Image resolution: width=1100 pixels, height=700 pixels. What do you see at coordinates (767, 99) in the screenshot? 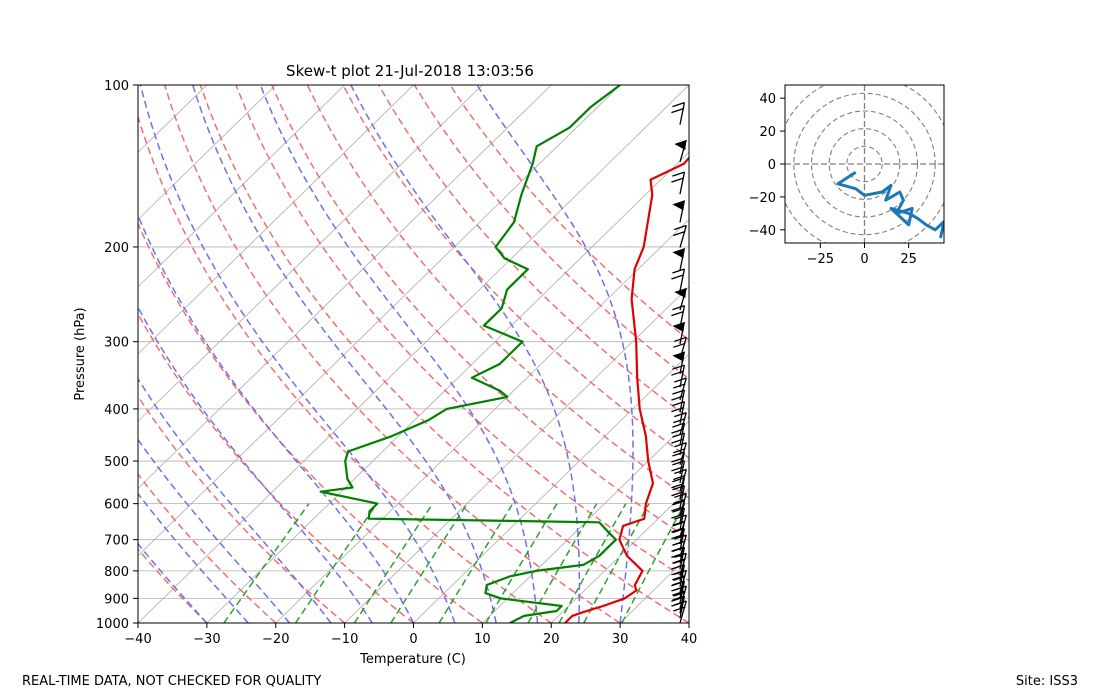
I see `hodo-y-tick-label: 40` at bounding box center [767, 99].